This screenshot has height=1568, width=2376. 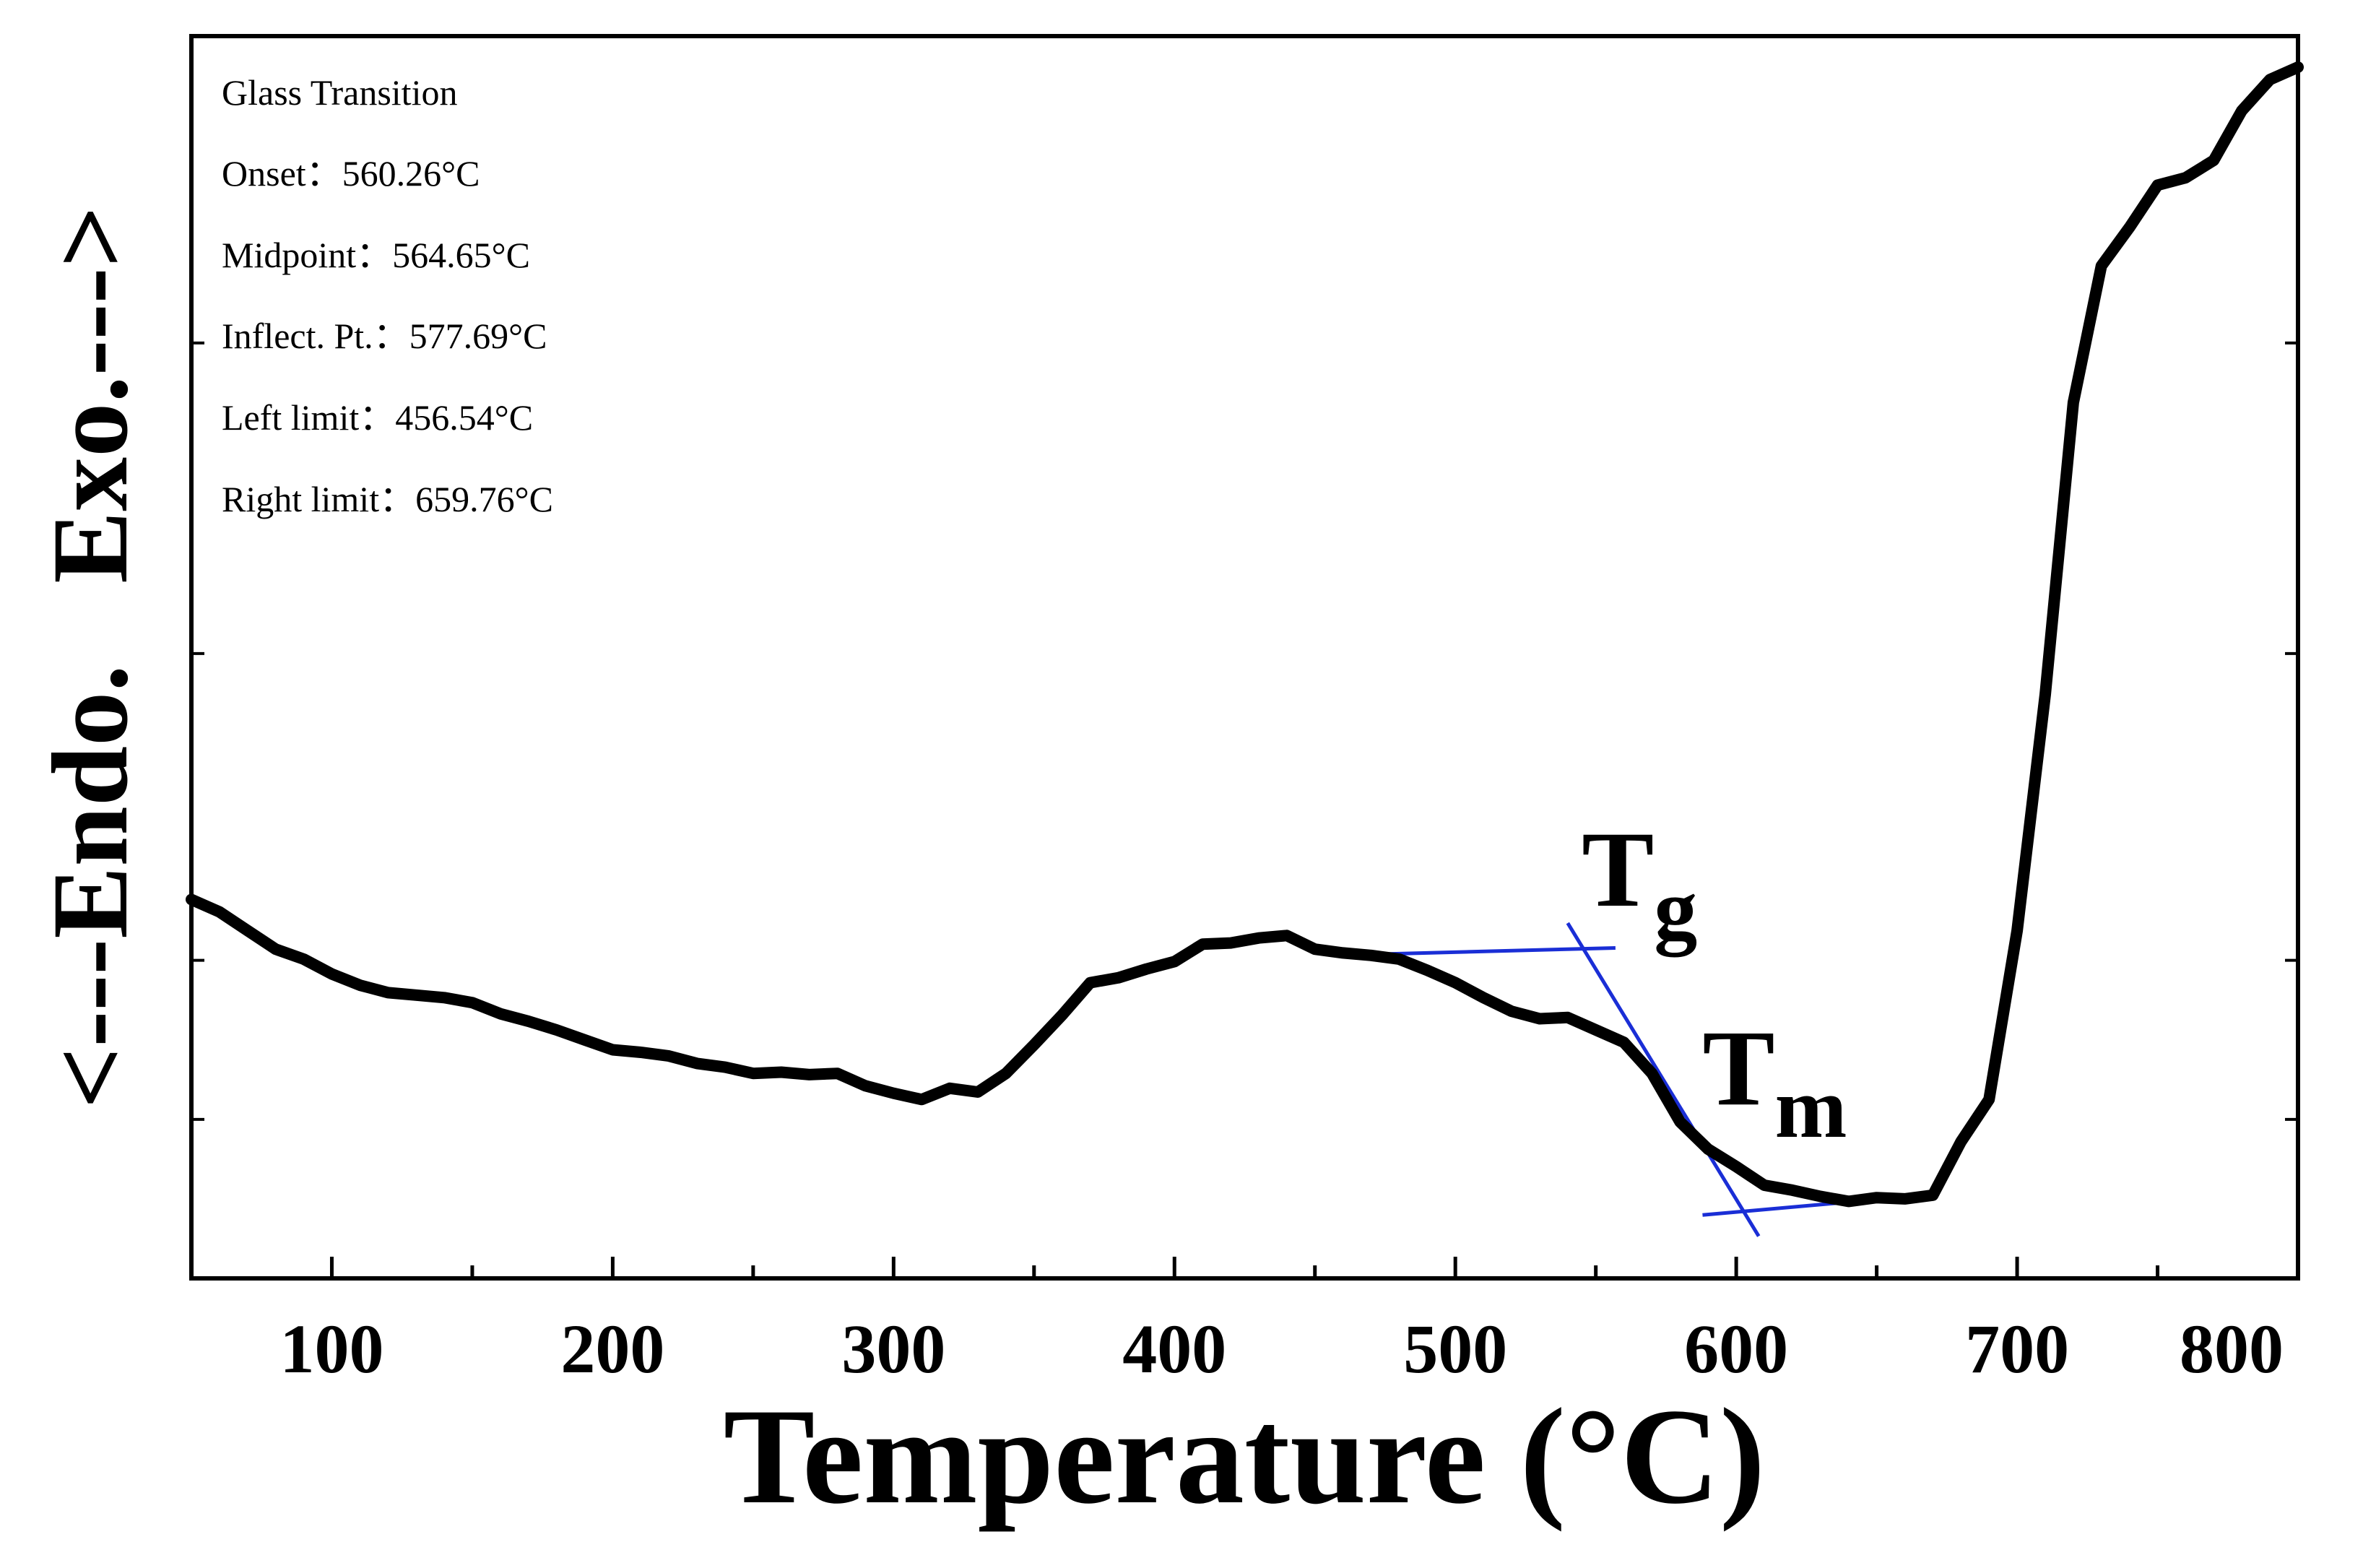 What do you see at coordinates (2017, 1348) in the screenshot?
I see `x-tick-label: 700` at bounding box center [2017, 1348].